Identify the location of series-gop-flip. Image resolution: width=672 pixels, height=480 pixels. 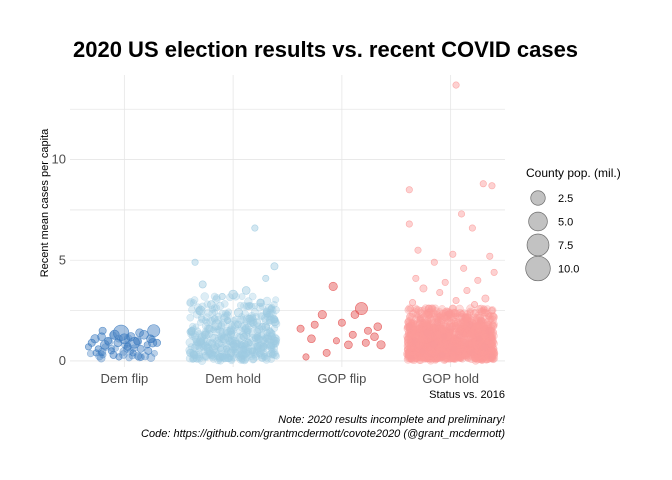
(341, 321).